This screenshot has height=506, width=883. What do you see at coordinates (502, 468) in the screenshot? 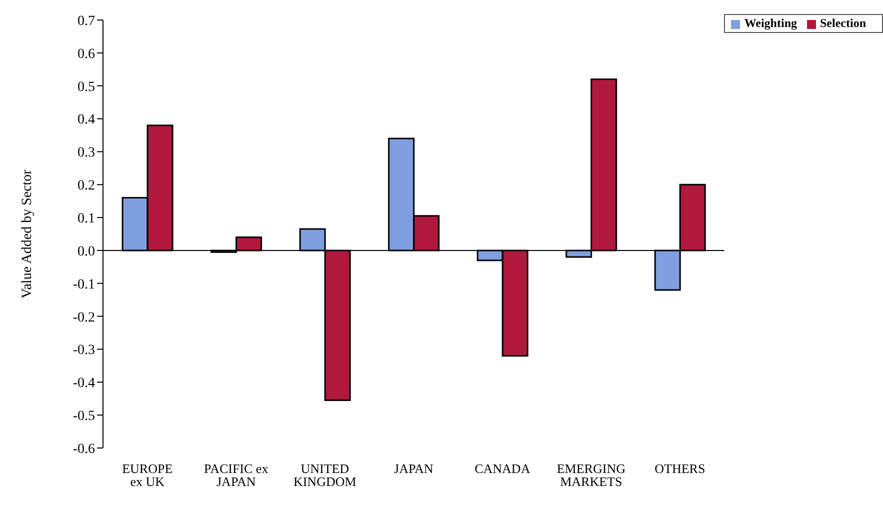
I see `x-tick-label: CANADA` at bounding box center [502, 468].